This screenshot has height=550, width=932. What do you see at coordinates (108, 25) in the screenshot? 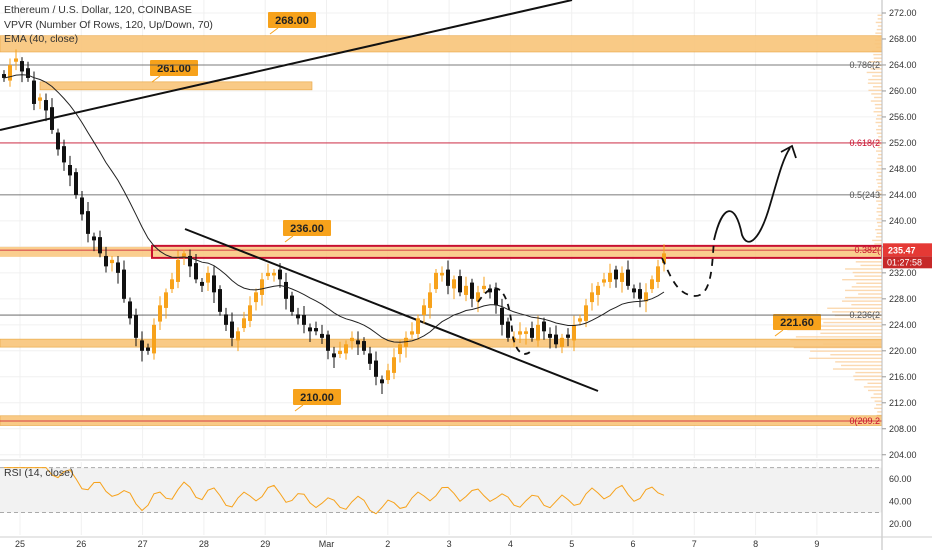
I see `vpvr-legend: VPVR (Number Of Rows, 120, Up/Down, 70)` at bounding box center [108, 25].